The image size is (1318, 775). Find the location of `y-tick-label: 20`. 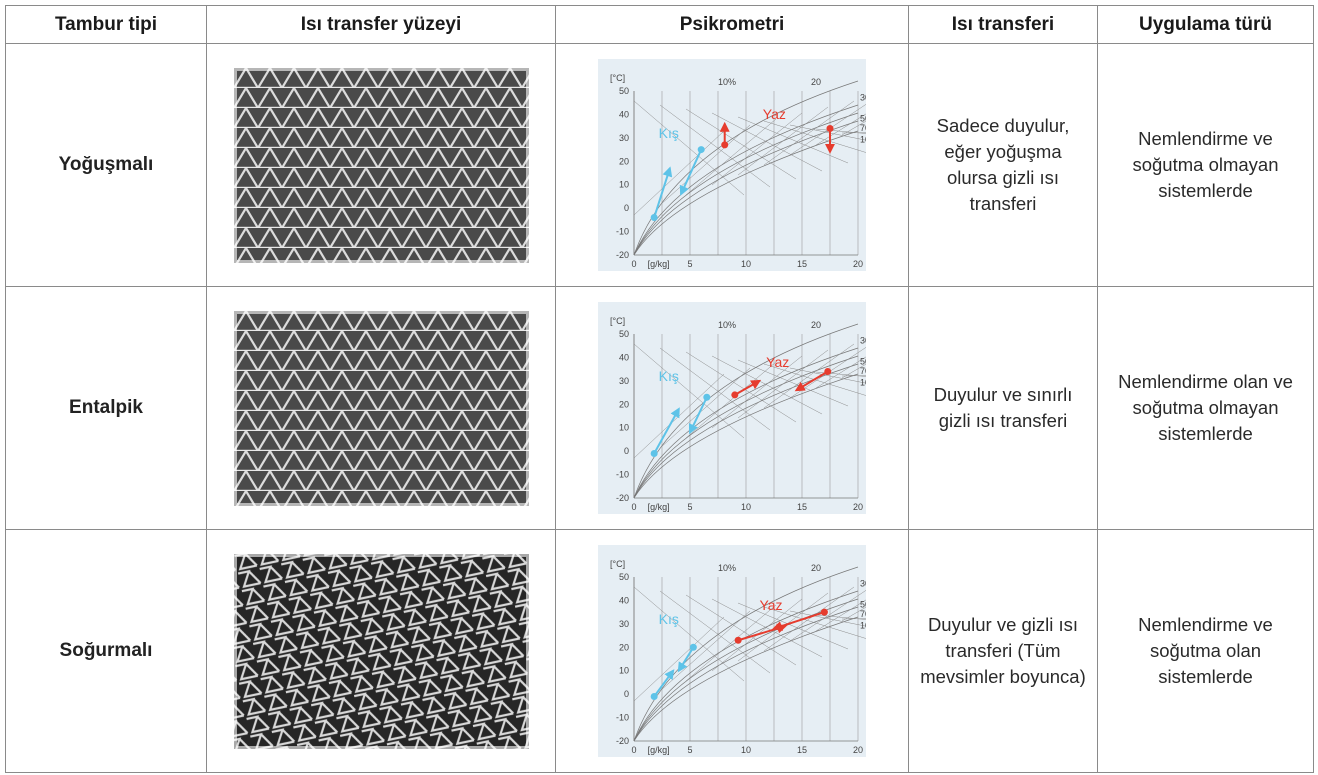

y-tick-label: 20 is located at coordinates (624, 404).